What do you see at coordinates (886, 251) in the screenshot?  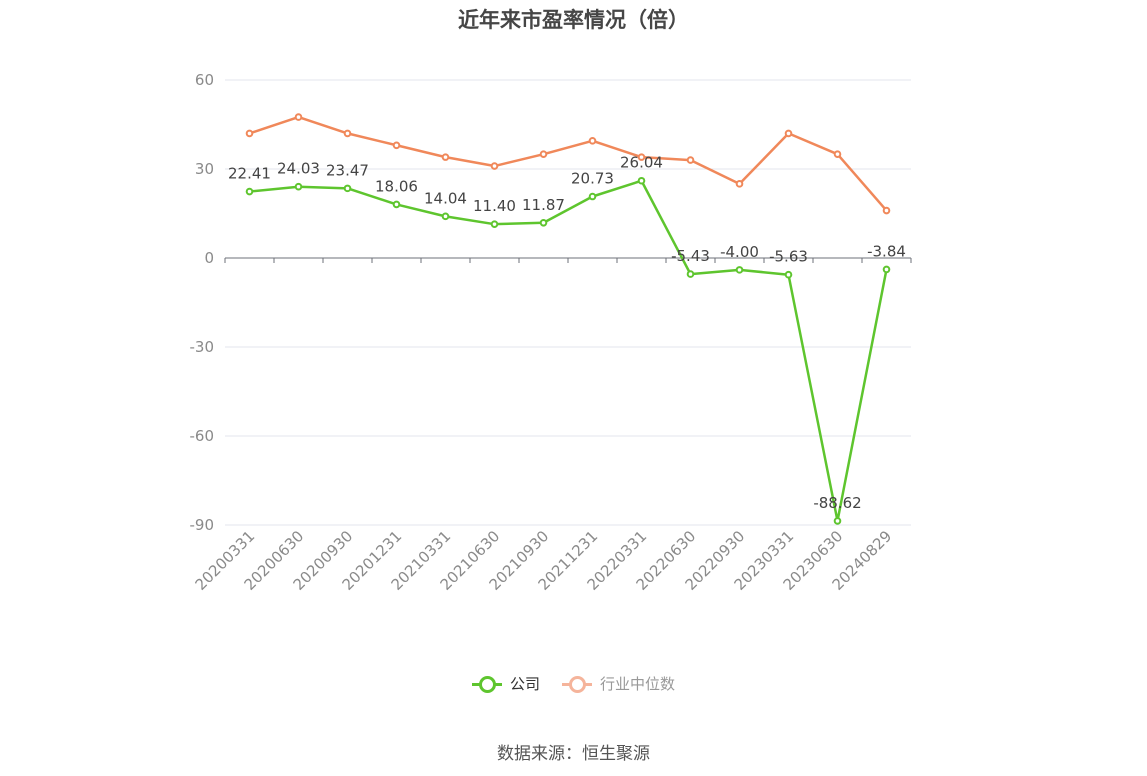 I see `data-label: -3.84` at bounding box center [886, 251].